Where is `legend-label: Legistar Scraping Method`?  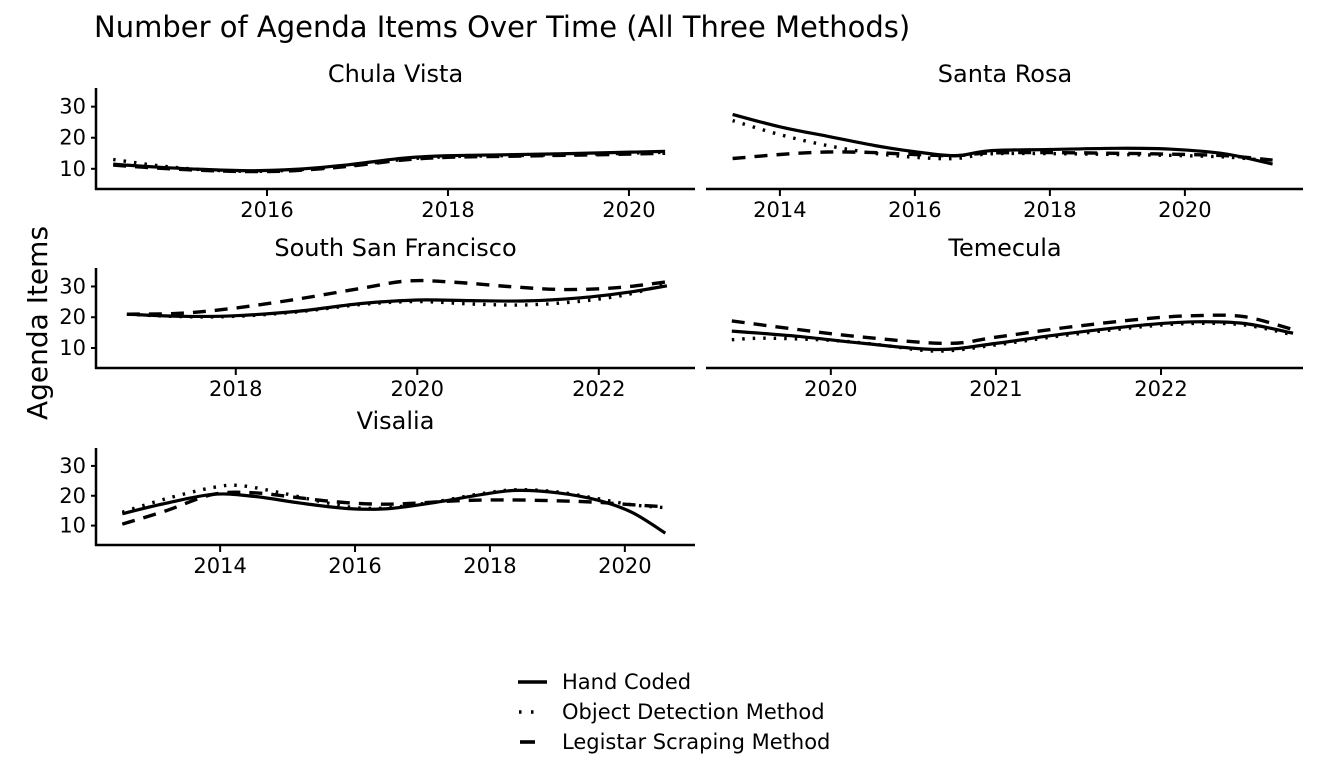 legend-label: Legistar Scraping Method is located at coordinates (696, 741).